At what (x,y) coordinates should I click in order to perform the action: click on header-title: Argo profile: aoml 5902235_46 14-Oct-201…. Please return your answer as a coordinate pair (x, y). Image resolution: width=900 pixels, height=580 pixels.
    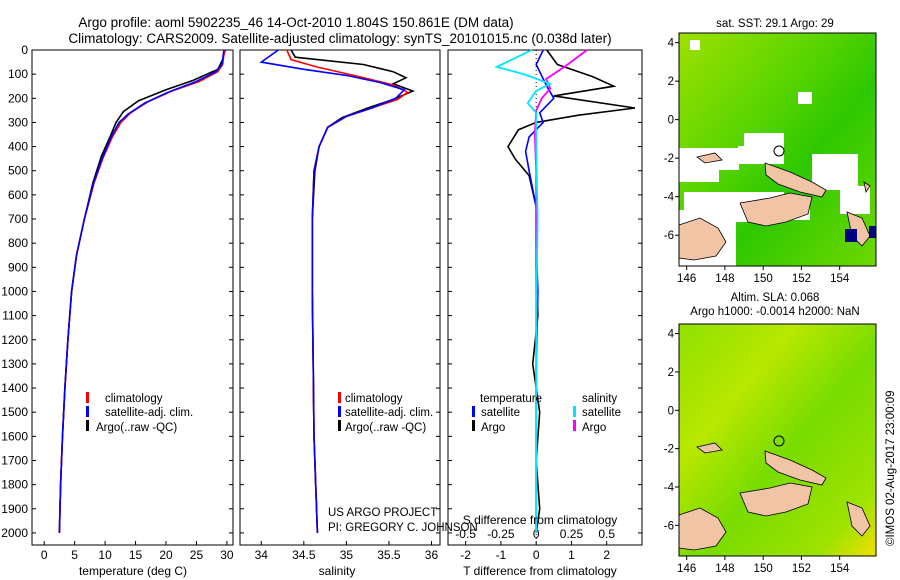
    Looking at the image, I should click on (295, 22).